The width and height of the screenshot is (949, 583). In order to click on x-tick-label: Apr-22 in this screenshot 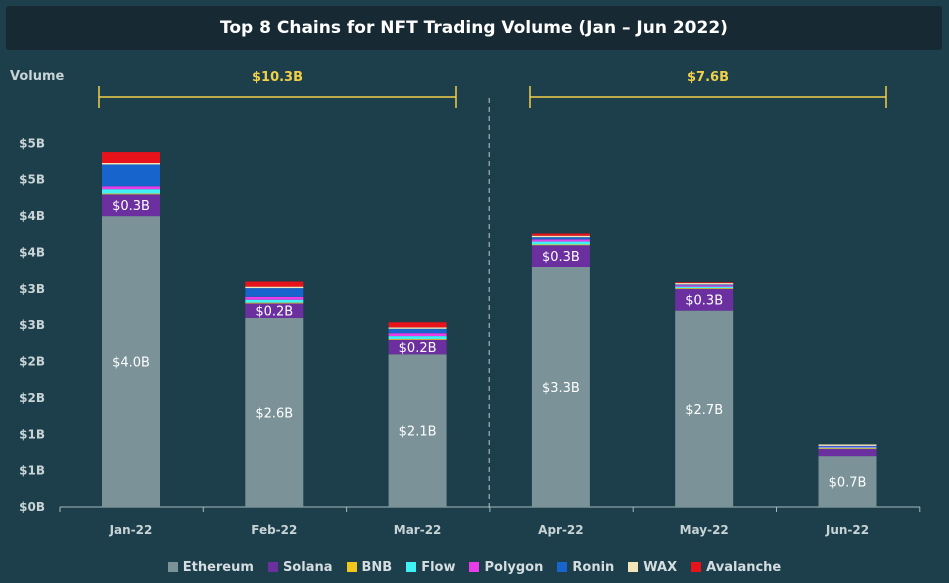, I will do `click(560, 530)`.